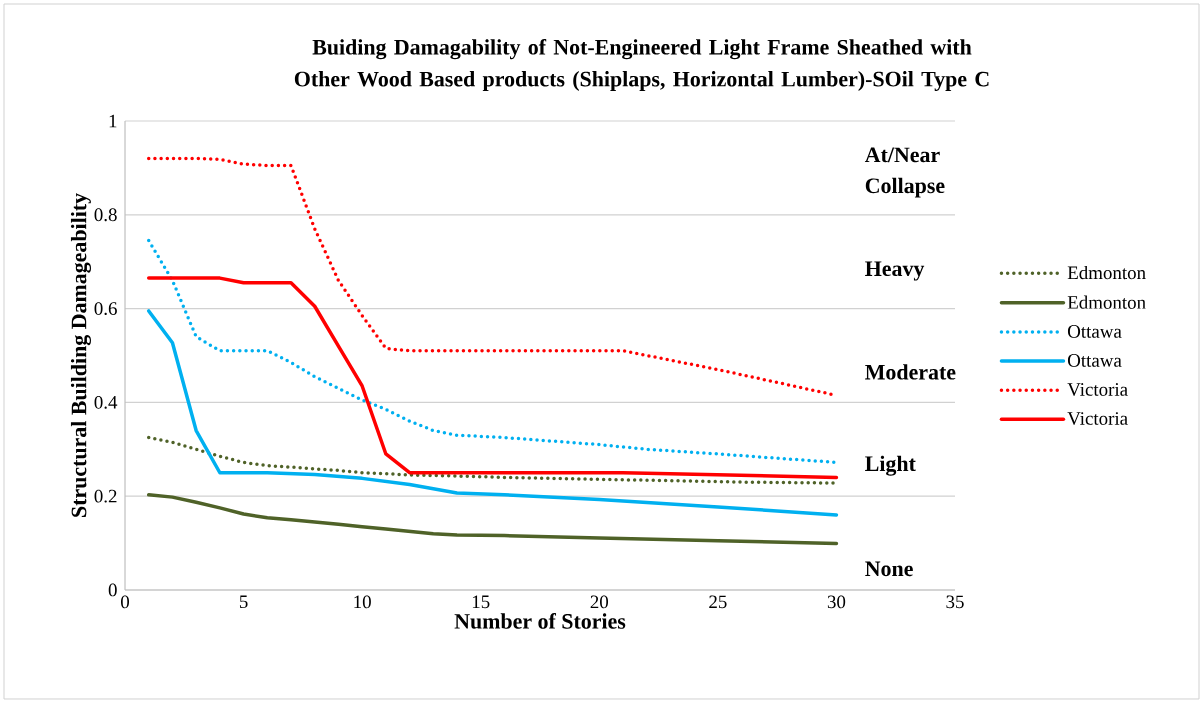  What do you see at coordinates (243, 602) in the screenshot?
I see `x-tick-label: 5` at bounding box center [243, 602].